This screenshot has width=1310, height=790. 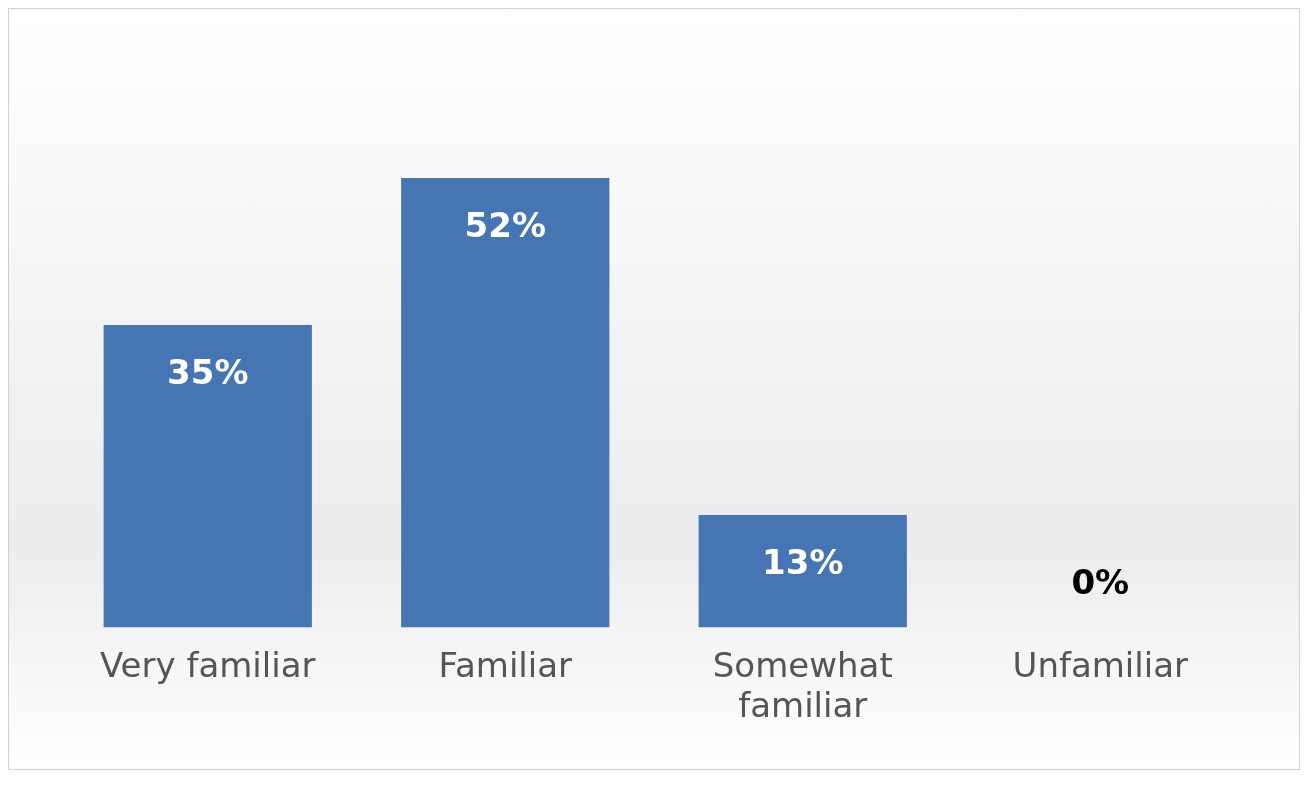 I want to click on x-tick-label: Familiar, so click(x=505, y=664).